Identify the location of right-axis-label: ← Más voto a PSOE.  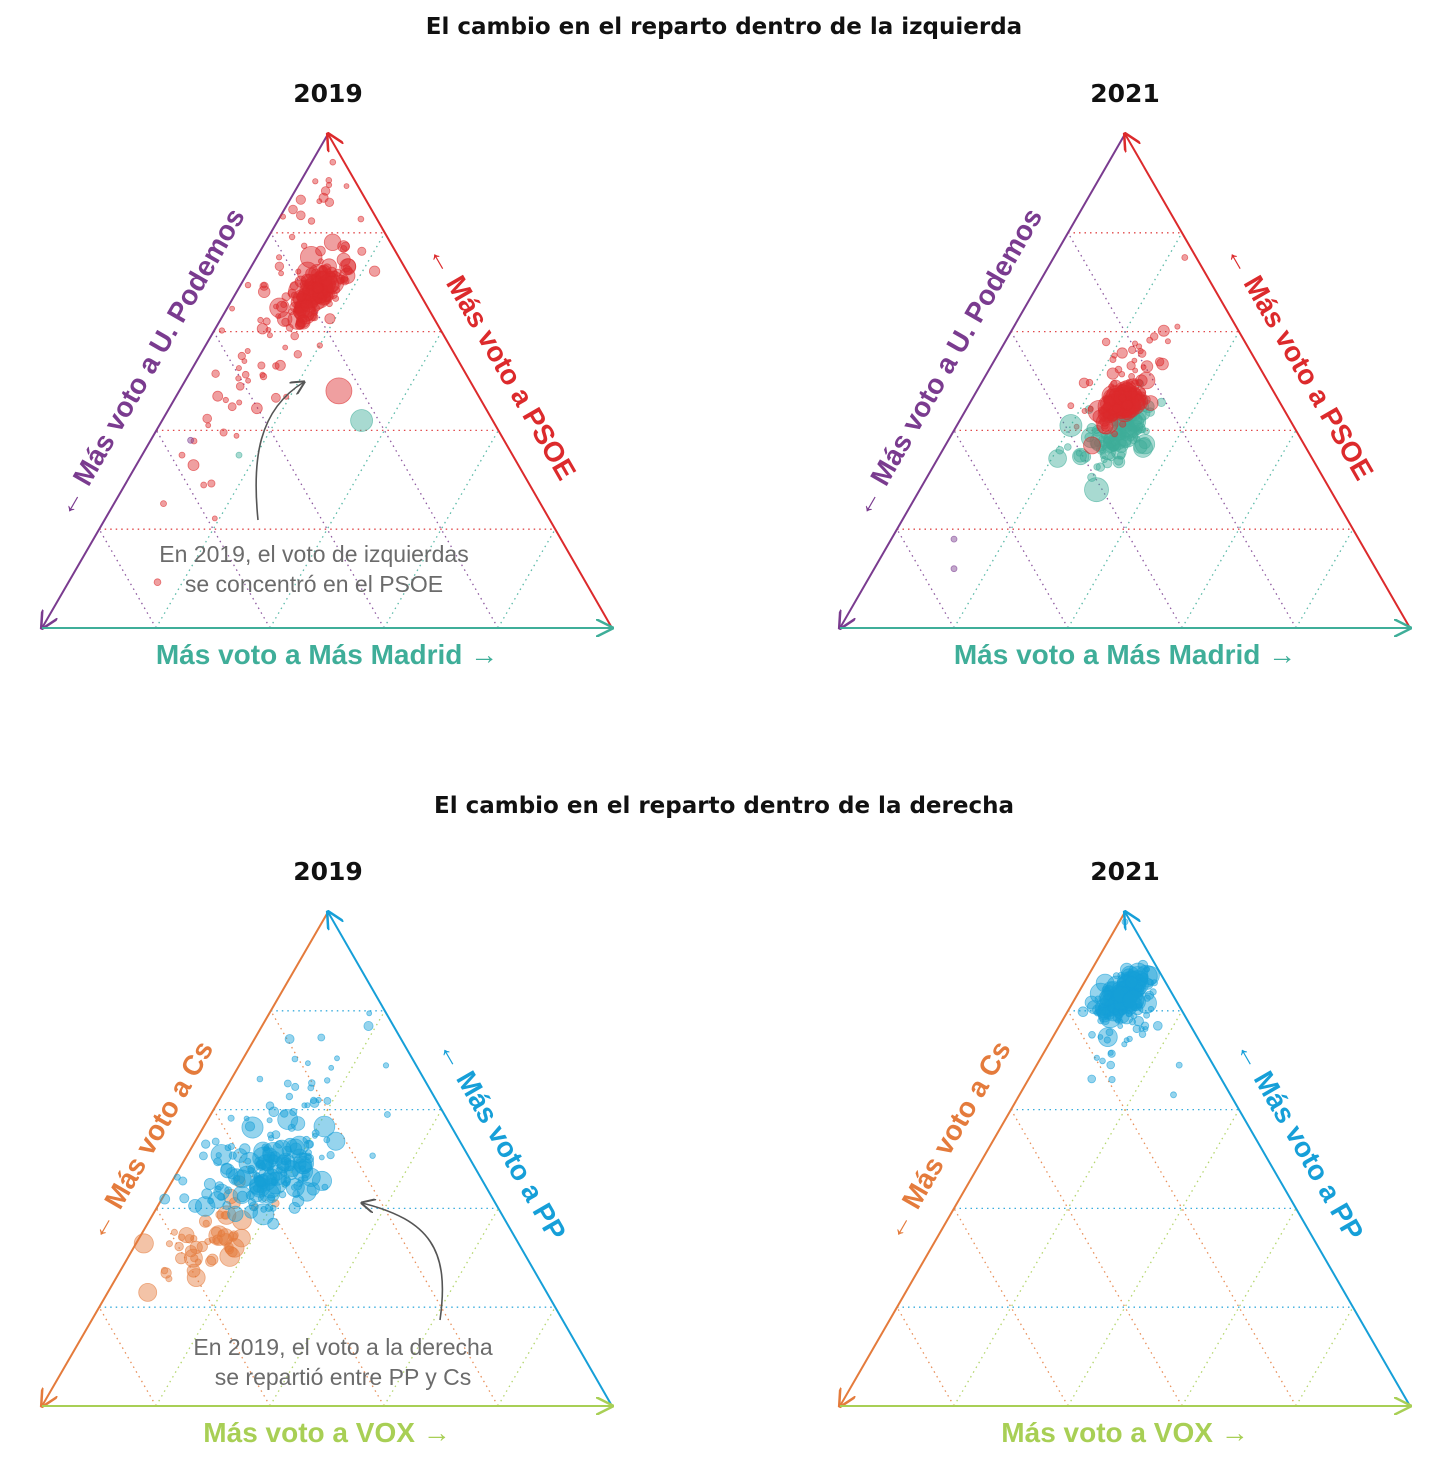
(502, 362).